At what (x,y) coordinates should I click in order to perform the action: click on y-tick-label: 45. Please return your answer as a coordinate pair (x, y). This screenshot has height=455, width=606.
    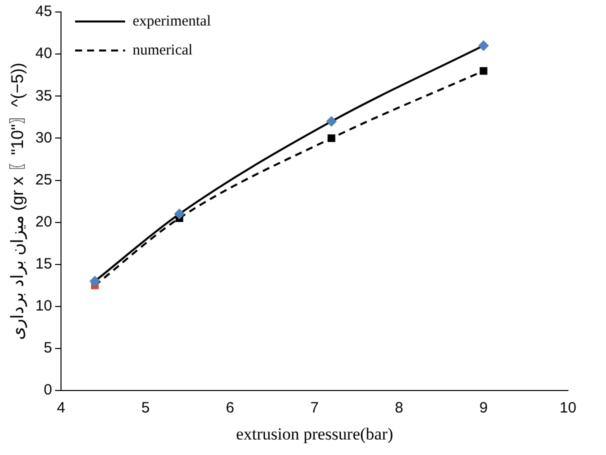
    Looking at the image, I should click on (43, 11).